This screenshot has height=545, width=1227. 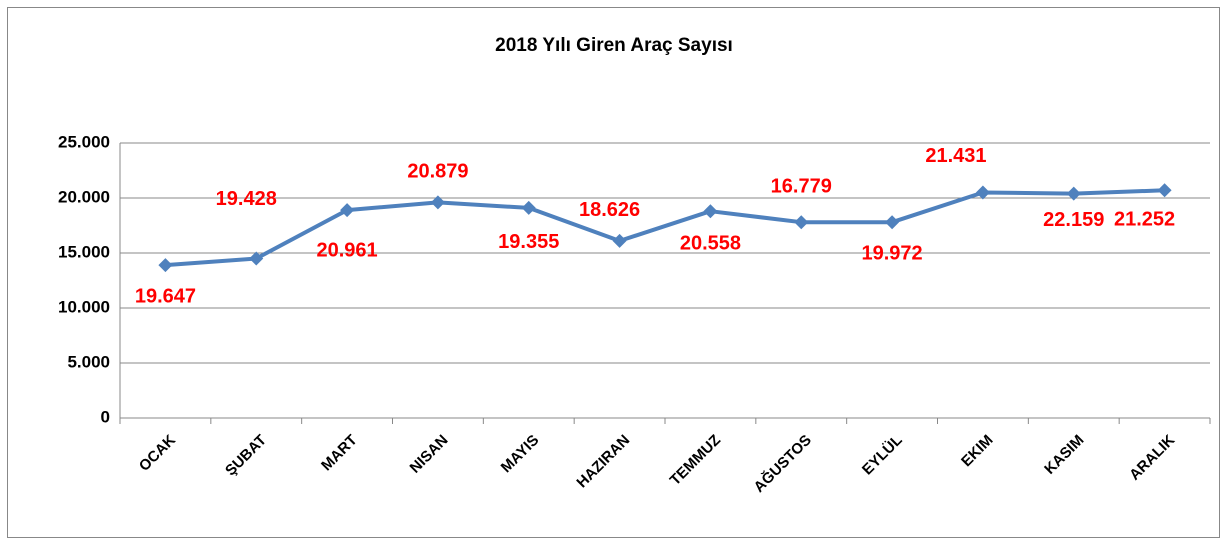 What do you see at coordinates (614, 45) in the screenshot?
I see `chart-title: 2018 Yılı Giren Araç Sayısı` at bounding box center [614, 45].